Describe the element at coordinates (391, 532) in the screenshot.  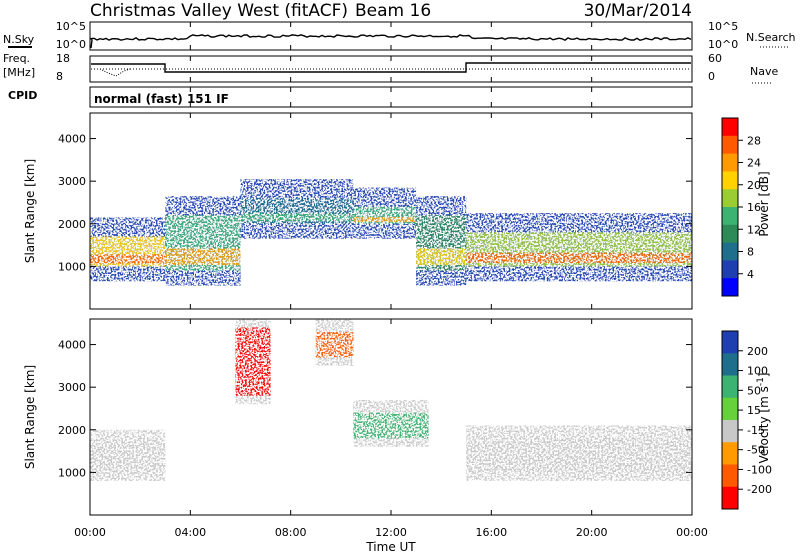
I see `time-tick-label: 12:00` at that location.